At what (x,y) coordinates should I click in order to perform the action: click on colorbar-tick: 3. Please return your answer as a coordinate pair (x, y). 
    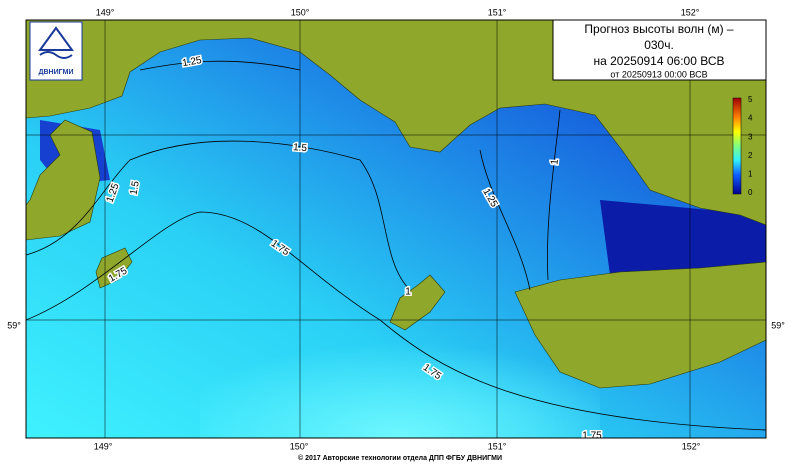
    Looking at the image, I should click on (750, 136).